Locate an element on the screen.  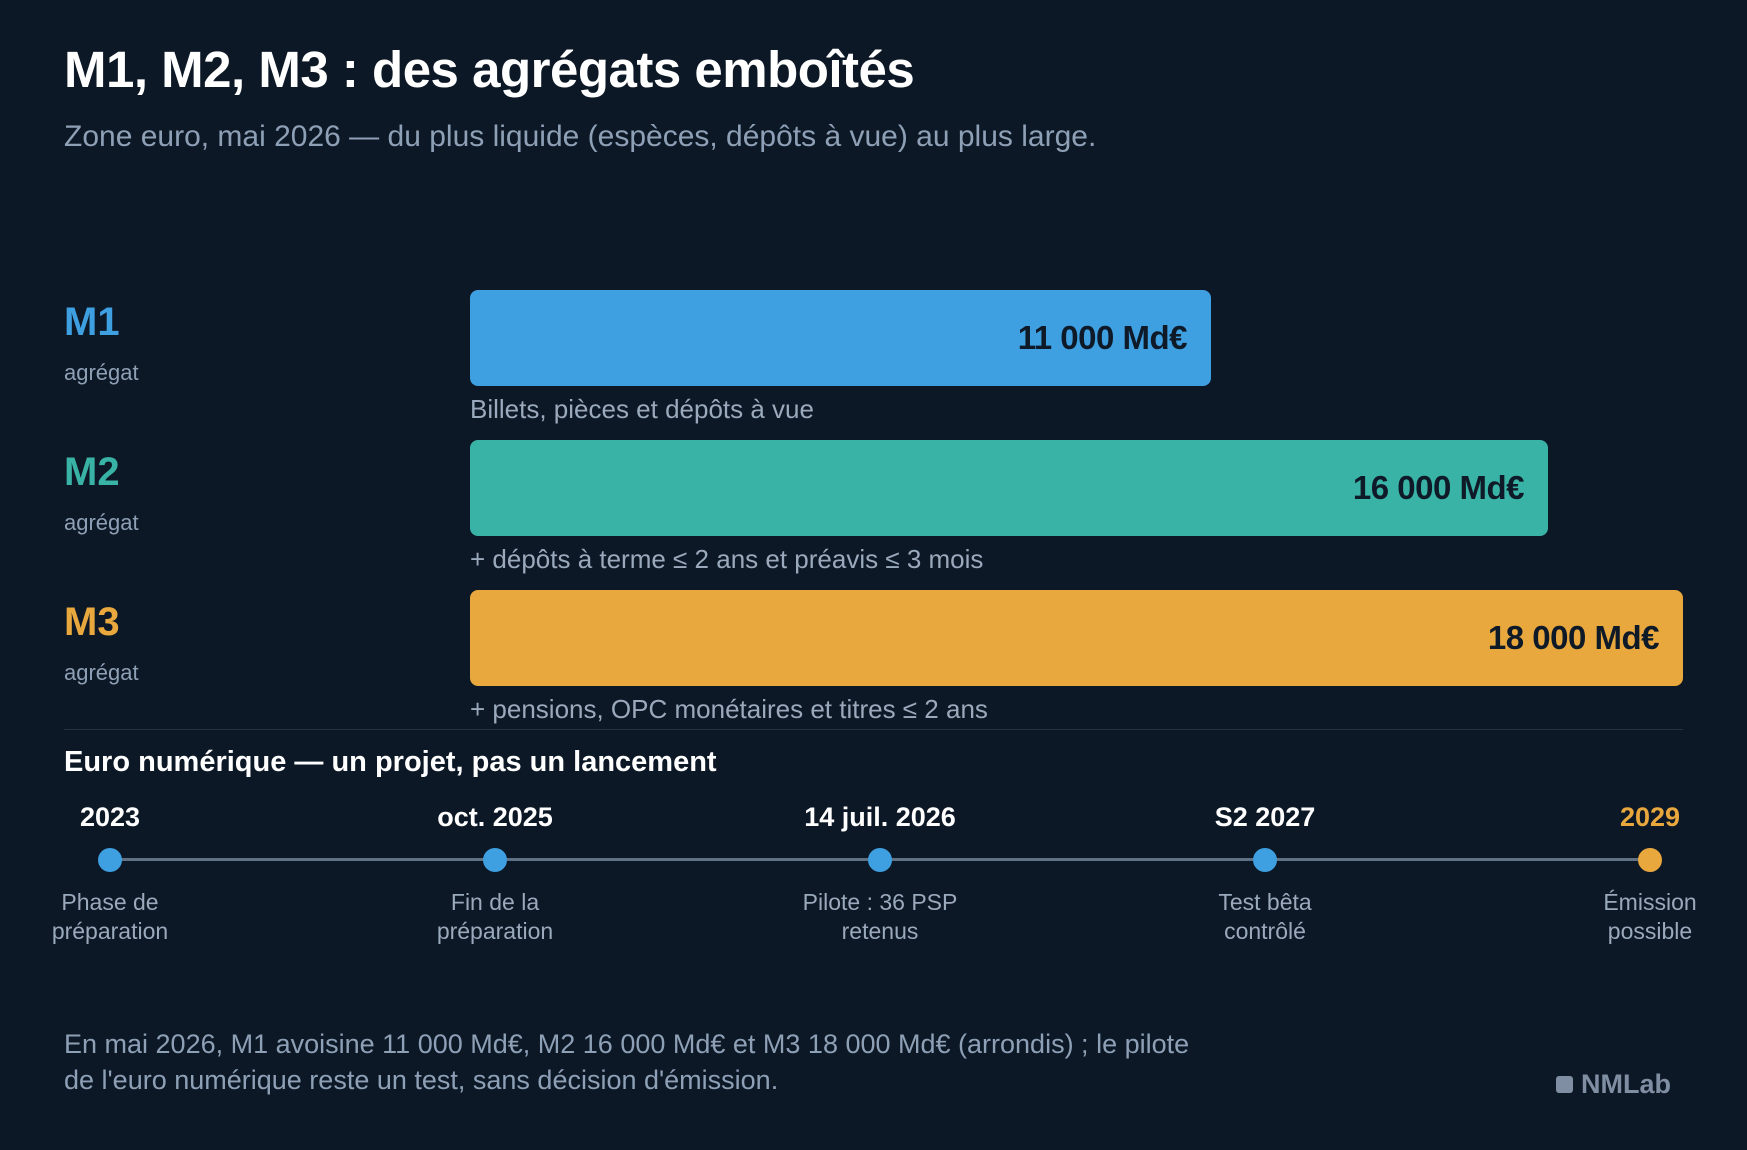
timeline-description-line-1: Pilote : 36 PSP is located at coordinates (880, 902).